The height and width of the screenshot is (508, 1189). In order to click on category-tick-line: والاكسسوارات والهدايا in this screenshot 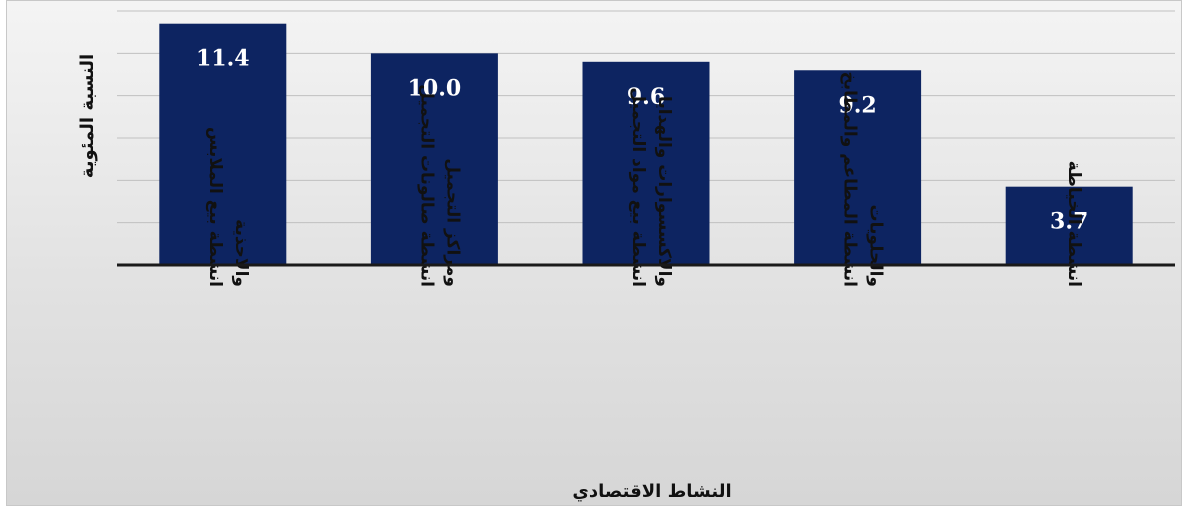, I will do `click(664, 191)`.